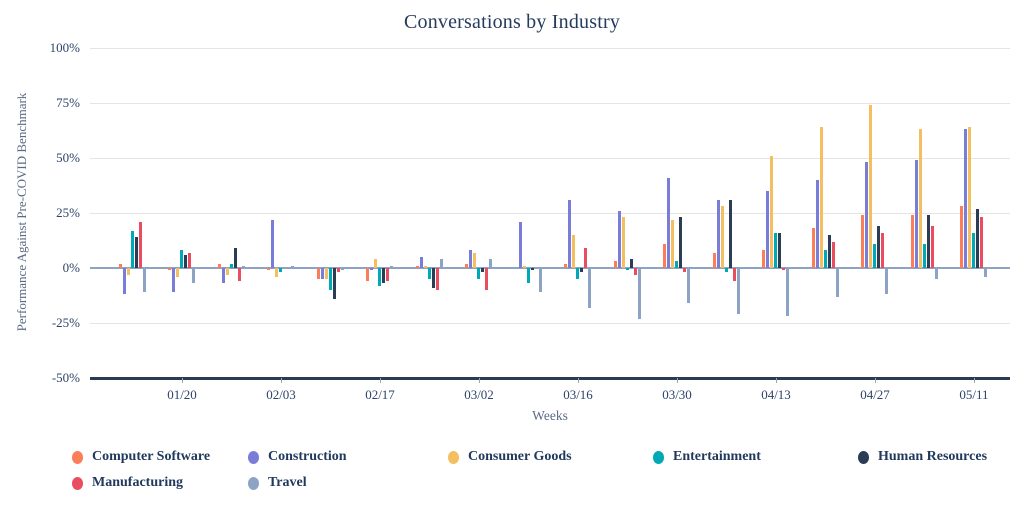  I want to click on legend-item-construction: Construction, so click(297, 457).